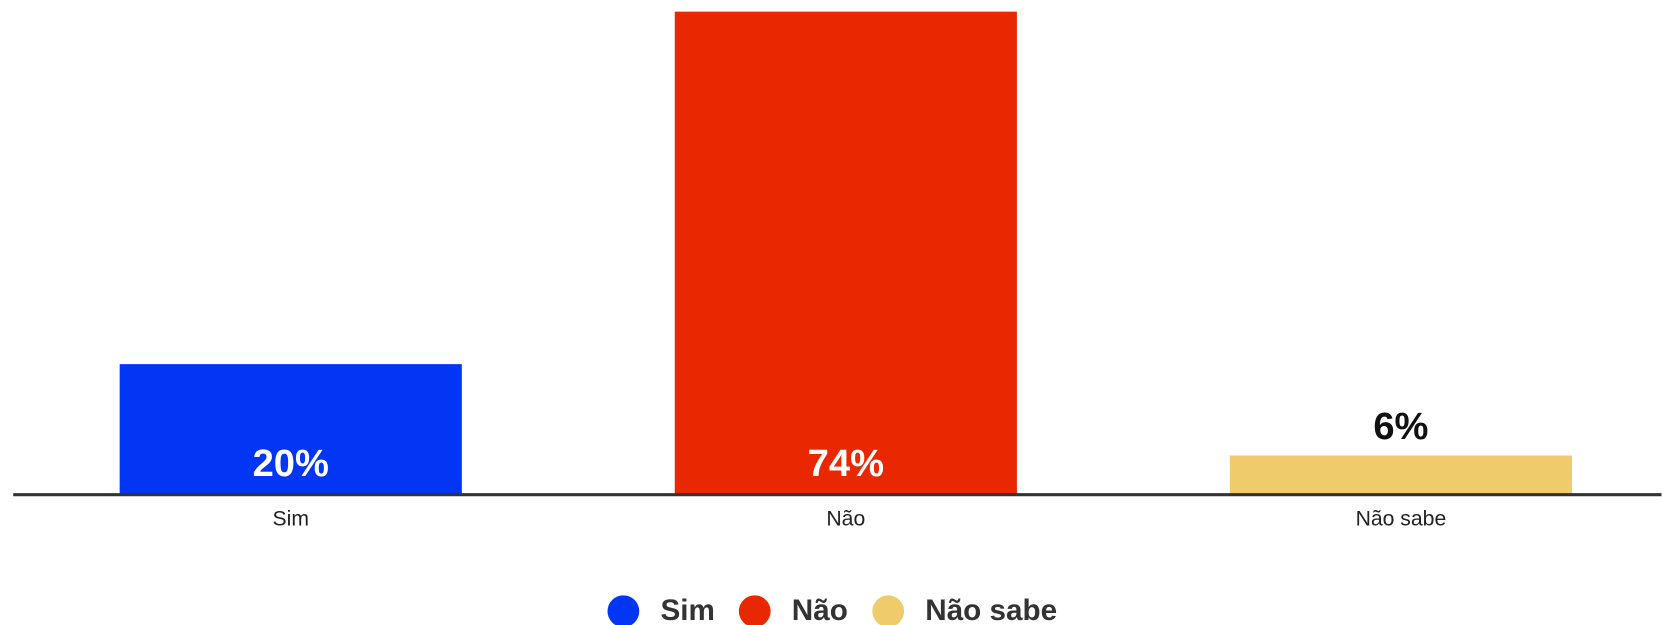 The width and height of the screenshot is (1662, 625). Describe the element at coordinates (845, 519) in the screenshot. I see `x-tick-label: Não` at that location.